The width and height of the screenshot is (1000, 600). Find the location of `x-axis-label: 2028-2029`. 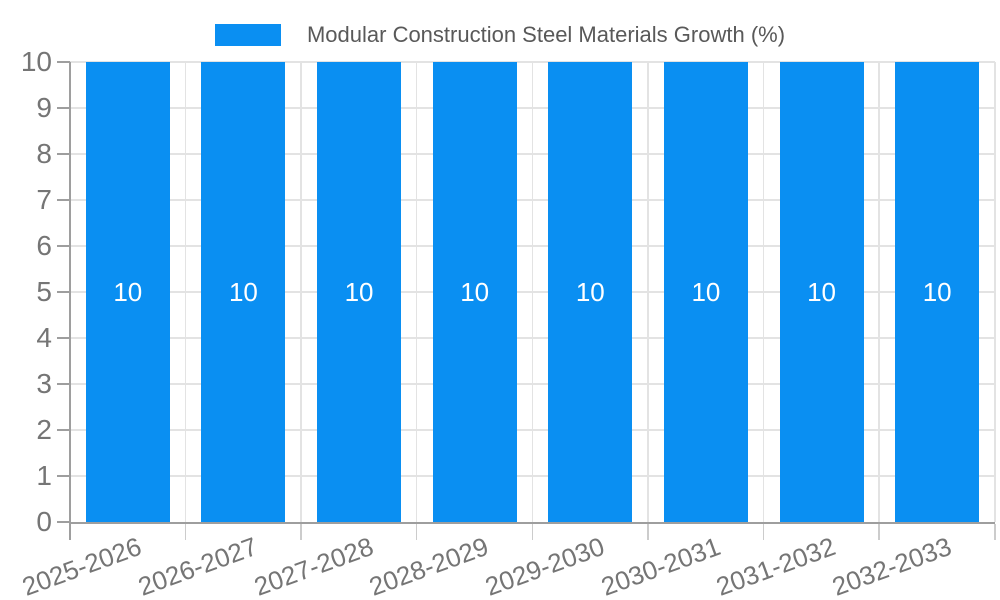

x-axis-label: 2028-2029 is located at coordinates (429, 565).